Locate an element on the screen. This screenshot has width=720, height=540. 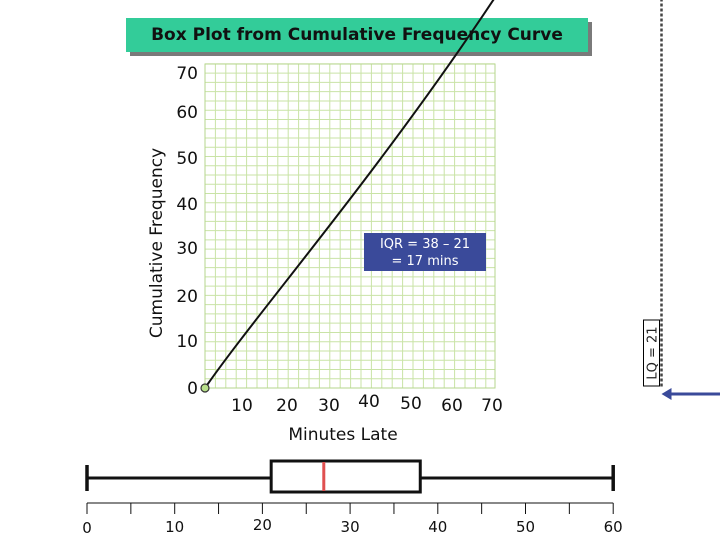
x-axis-label: Minutes Late is located at coordinates (342, 435).